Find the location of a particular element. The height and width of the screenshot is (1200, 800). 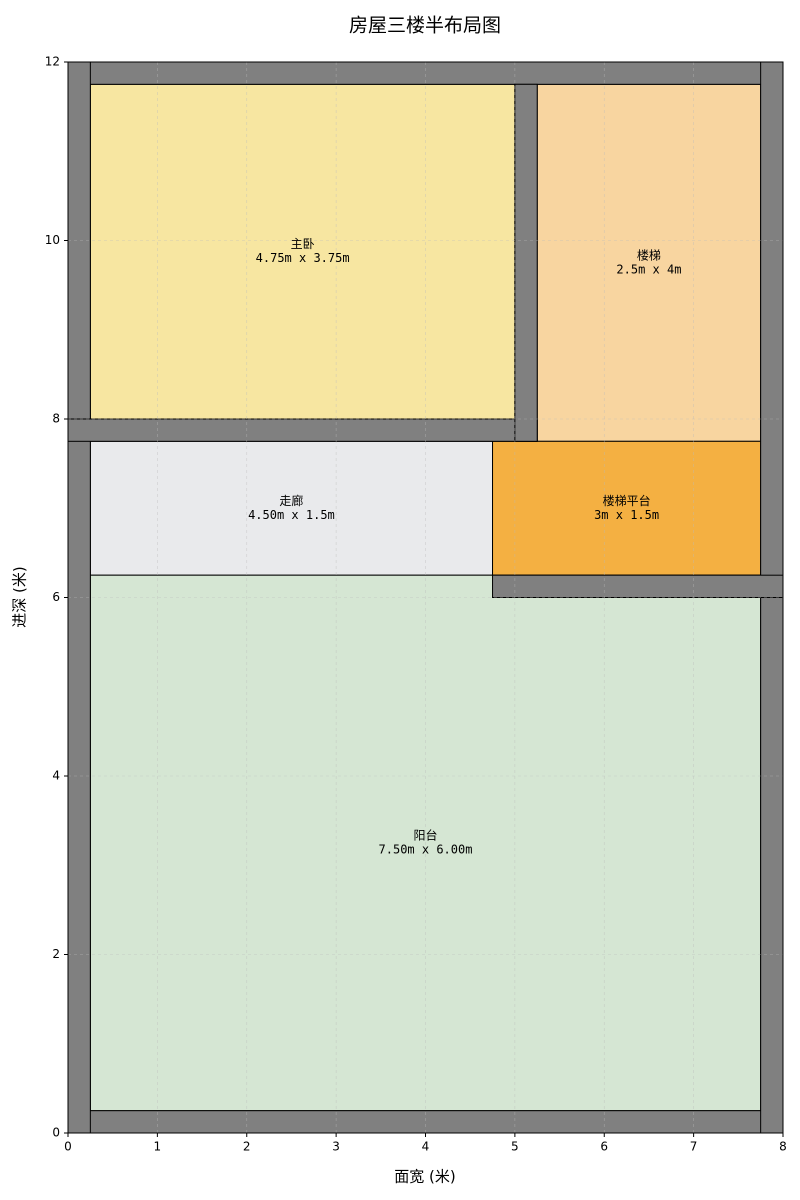

y-tick-label: 10 is located at coordinates (52, 240).